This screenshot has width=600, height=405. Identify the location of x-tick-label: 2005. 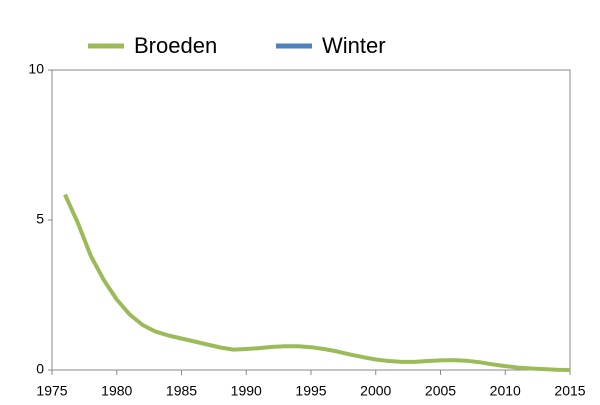
(440, 391).